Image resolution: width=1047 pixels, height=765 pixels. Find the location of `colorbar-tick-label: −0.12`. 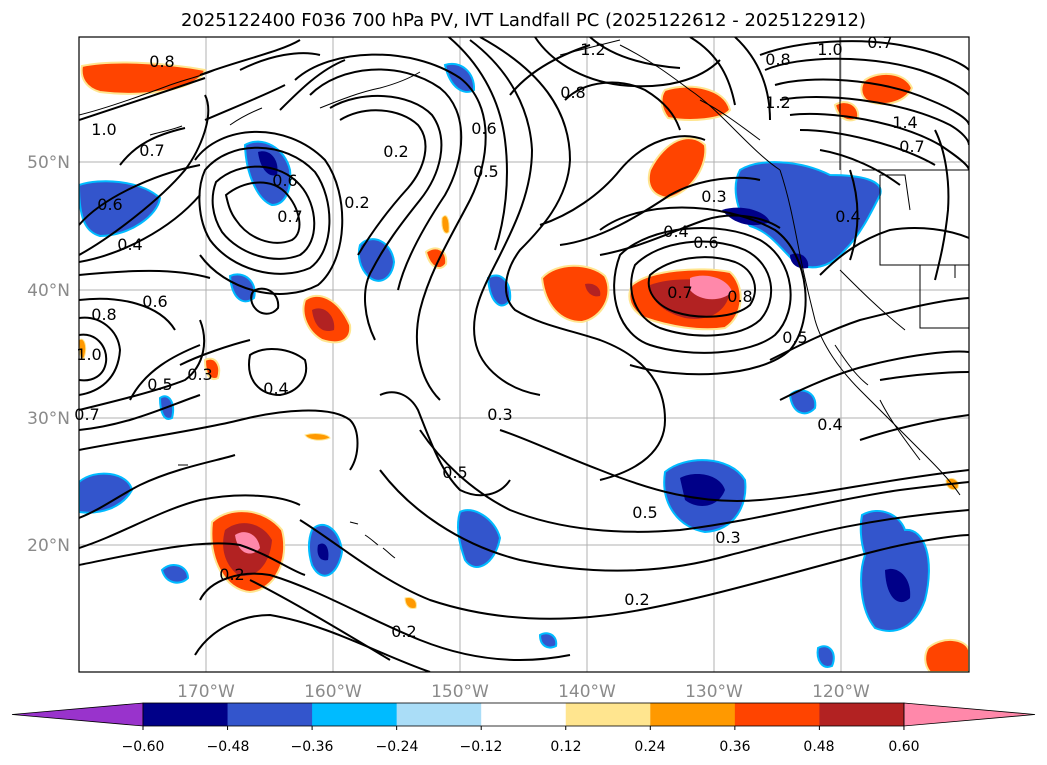

colorbar-tick-label: −0.12 is located at coordinates (481, 747).